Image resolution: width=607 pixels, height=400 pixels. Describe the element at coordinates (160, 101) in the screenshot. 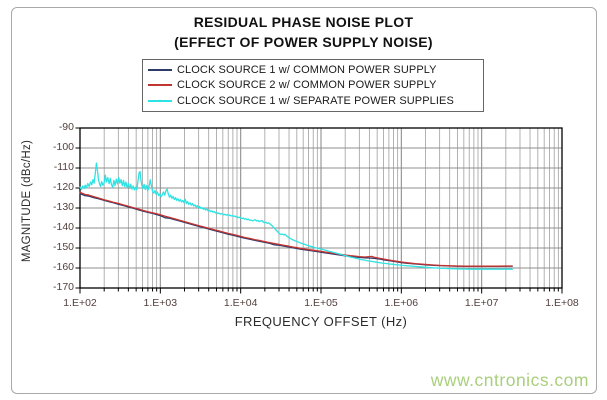

I see `legend-line-swatch-cyan` at that location.